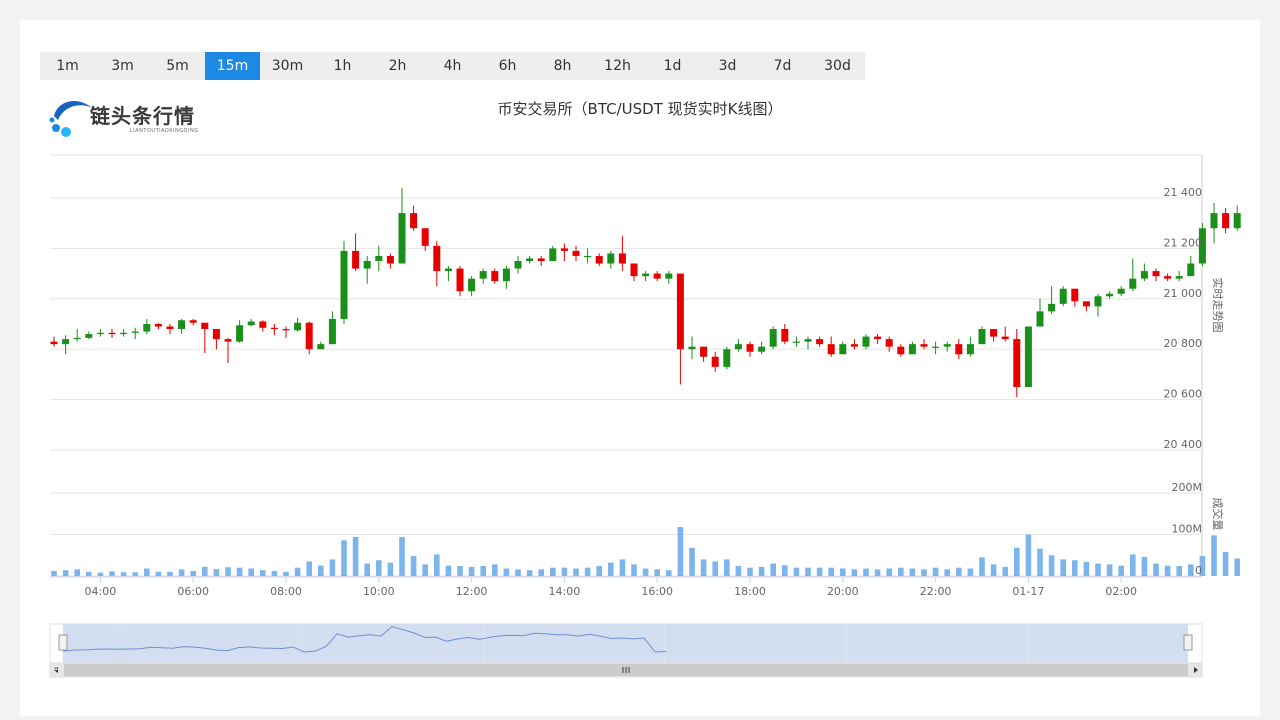 This screenshot has width=1280, height=720. I want to click on scroll-right-arrow-icon, so click(1196, 670).